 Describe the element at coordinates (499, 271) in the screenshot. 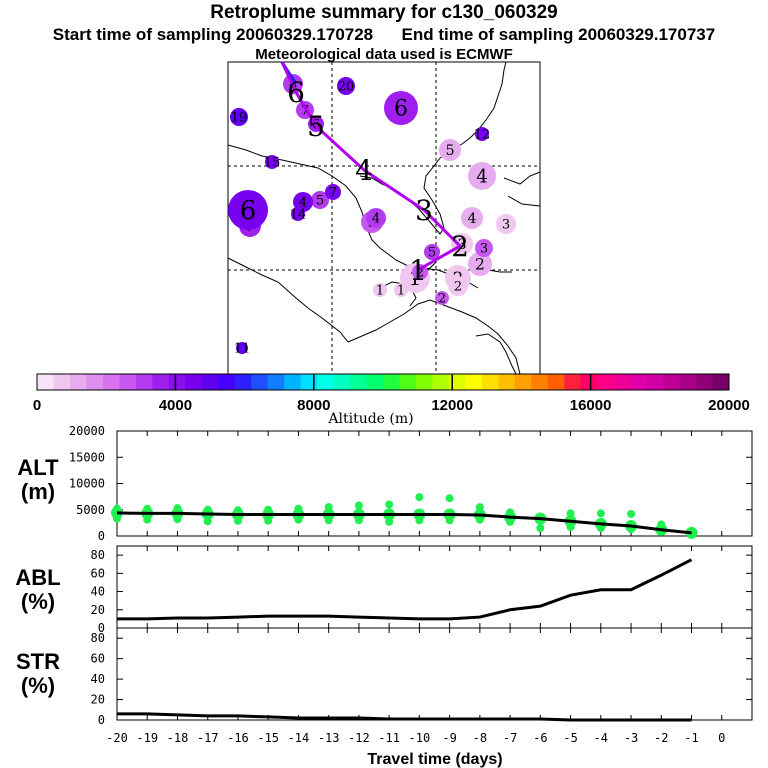

I see `hispaniola` at that location.